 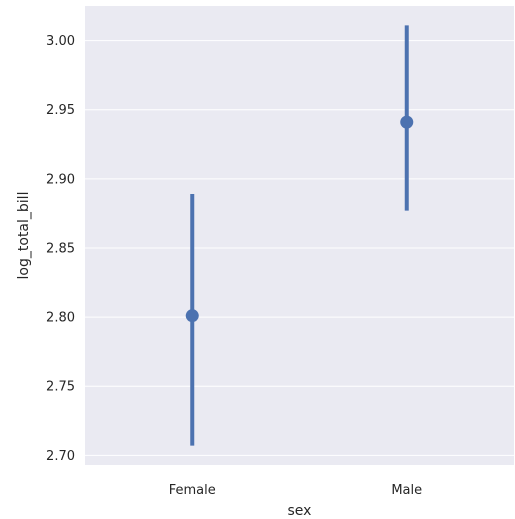 What do you see at coordinates (60, 387) in the screenshot?
I see `y-tick-label: 2.75` at bounding box center [60, 387].